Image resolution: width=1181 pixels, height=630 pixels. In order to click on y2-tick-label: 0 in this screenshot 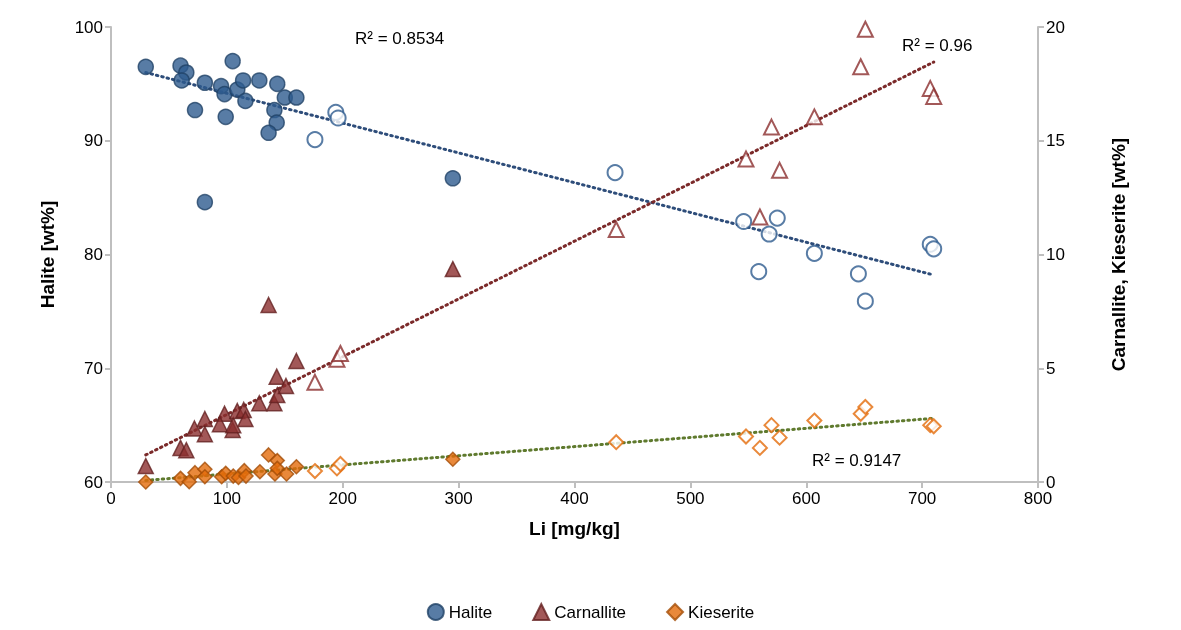, I will do `click(1051, 482)`.